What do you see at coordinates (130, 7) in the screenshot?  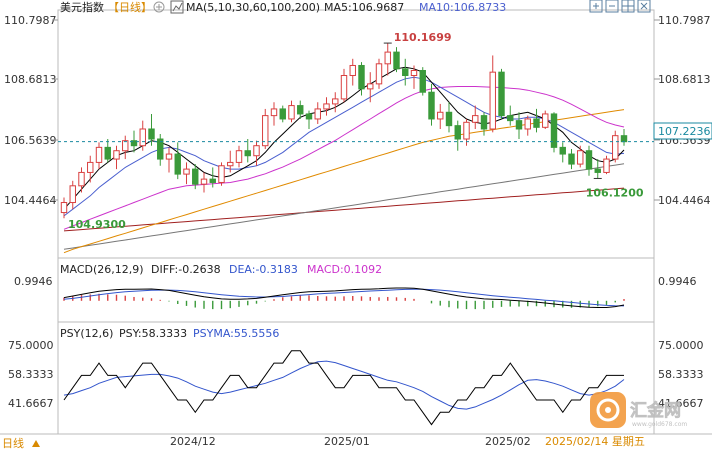 I see `period-tag: 【日线】` at bounding box center [130, 7].